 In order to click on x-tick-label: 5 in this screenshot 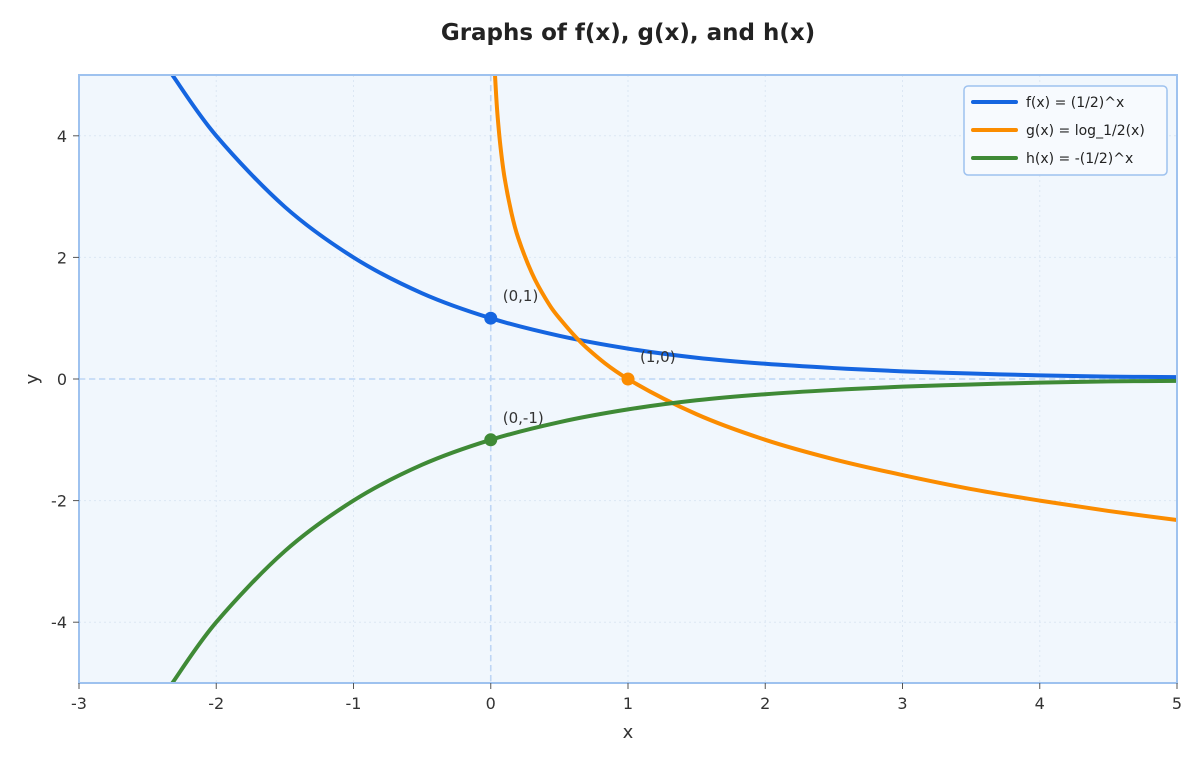, I will do `click(1177, 703)`.